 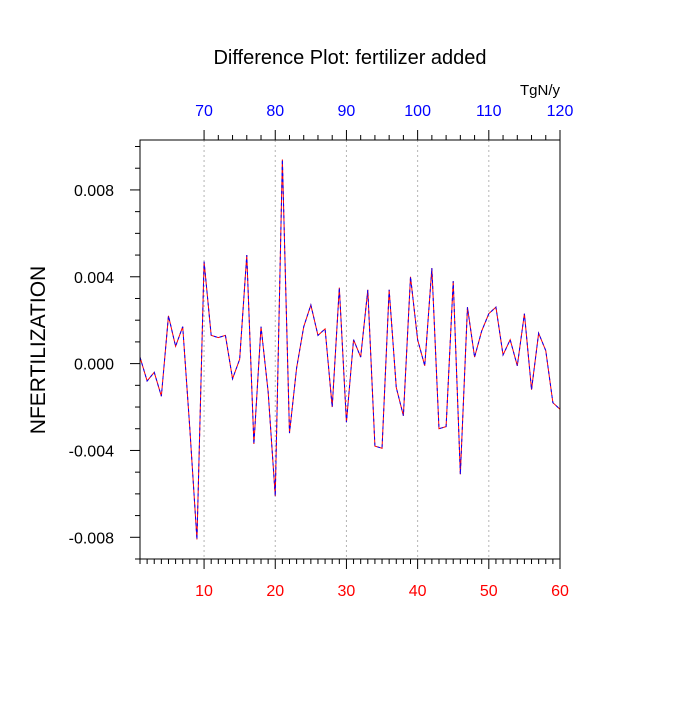 I want to click on y-tick-label--0.004: -0.004, so click(x=91, y=451).